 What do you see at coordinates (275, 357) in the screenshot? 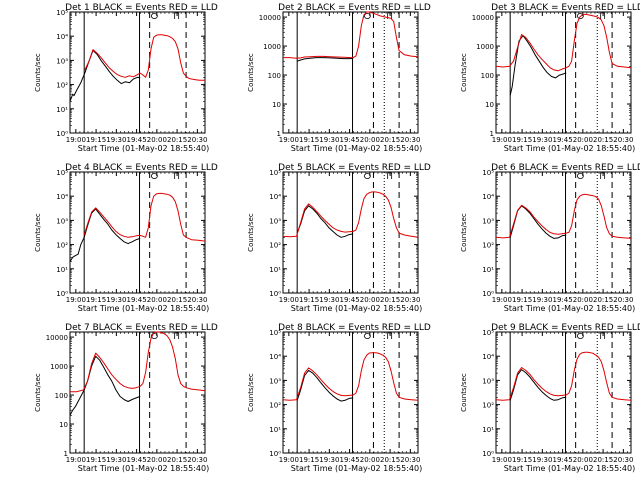
I see `y-tick-label: 10⁴` at bounding box center [275, 357].